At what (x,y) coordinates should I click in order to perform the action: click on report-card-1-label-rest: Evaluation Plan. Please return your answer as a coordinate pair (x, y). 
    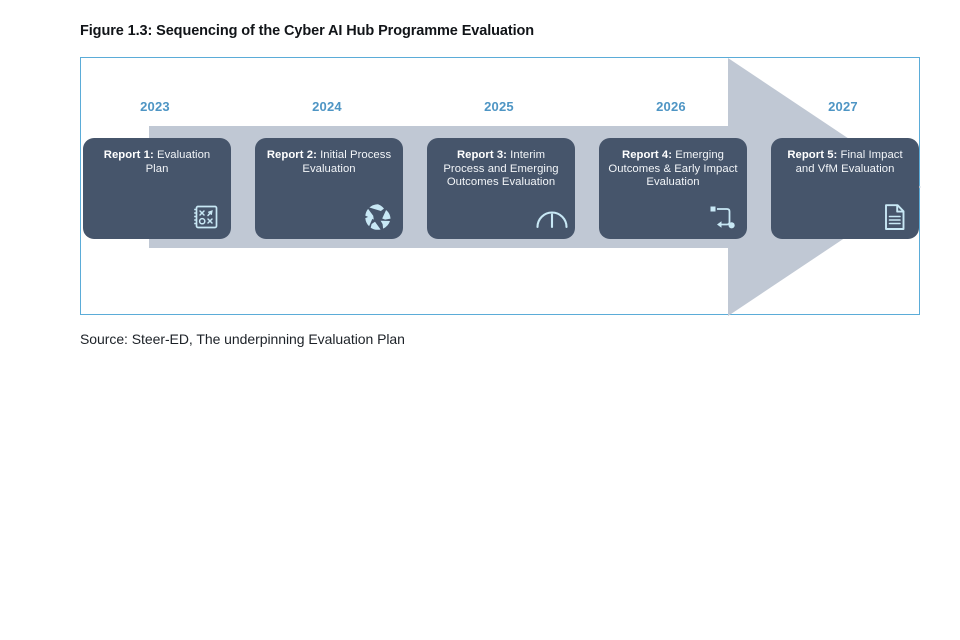
    Looking at the image, I should click on (178, 162).